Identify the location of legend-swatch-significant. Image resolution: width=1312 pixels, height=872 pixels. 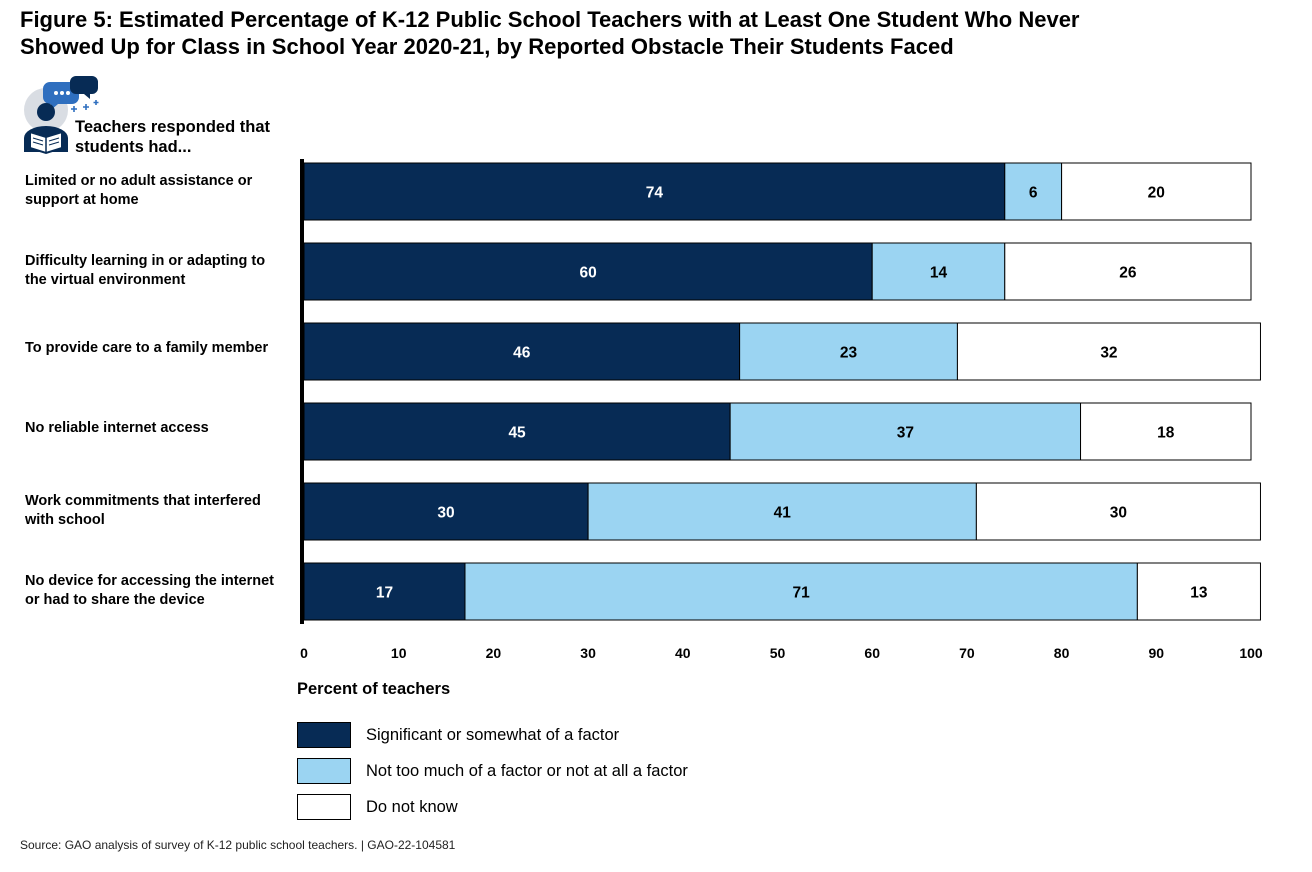
(324, 735).